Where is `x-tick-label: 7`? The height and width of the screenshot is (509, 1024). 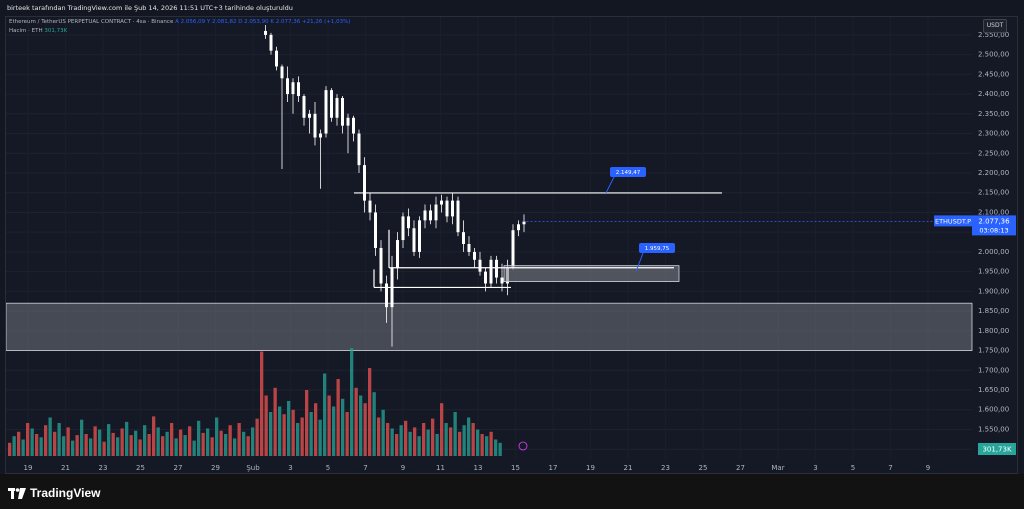 x-tick-label: 7 is located at coordinates (365, 468).